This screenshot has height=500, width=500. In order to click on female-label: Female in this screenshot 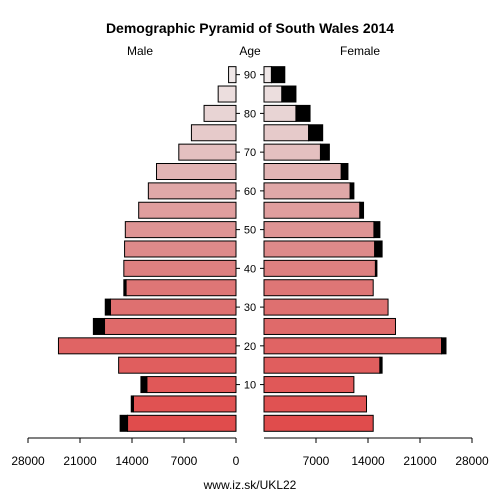, I will do `click(360, 51)`.